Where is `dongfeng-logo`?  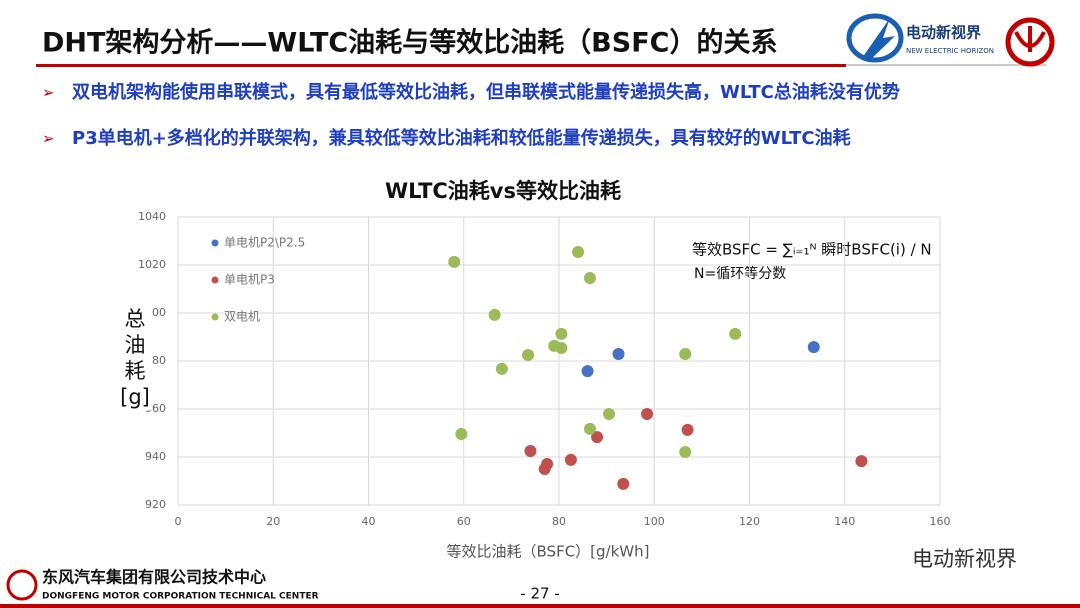 dongfeng-logo is located at coordinates (1030, 42).